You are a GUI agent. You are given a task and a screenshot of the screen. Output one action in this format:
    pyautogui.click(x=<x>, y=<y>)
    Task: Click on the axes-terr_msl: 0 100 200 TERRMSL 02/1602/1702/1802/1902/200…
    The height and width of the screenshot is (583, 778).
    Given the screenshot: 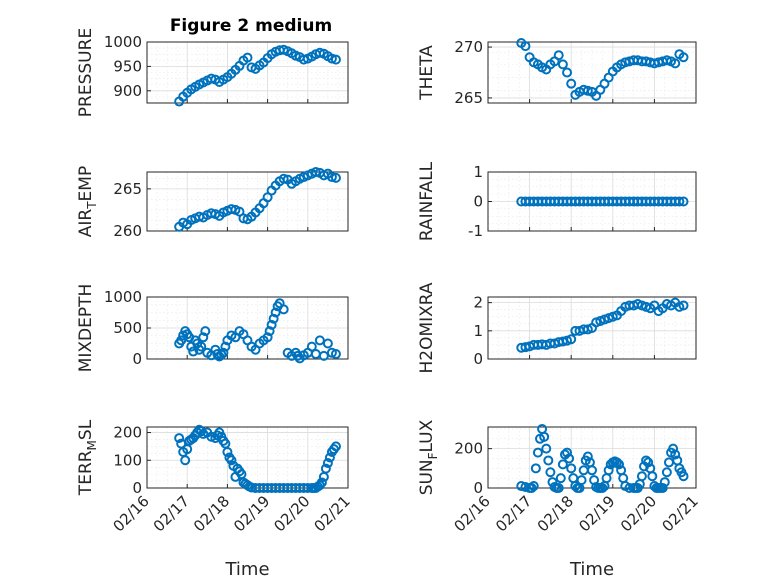 What is the action you would take?
    pyautogui.click(x=215, y=499)
    